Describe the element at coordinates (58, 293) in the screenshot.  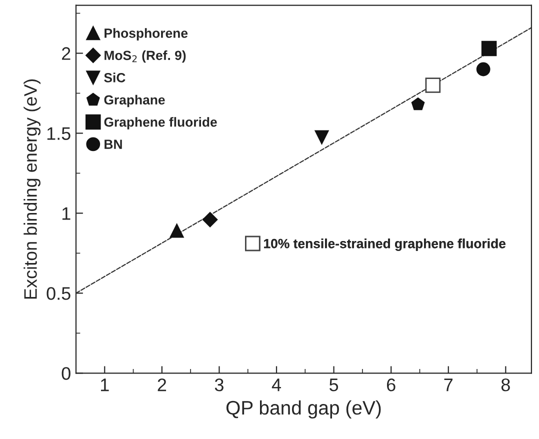
I see `y-tick-label: 0.5` at that location.